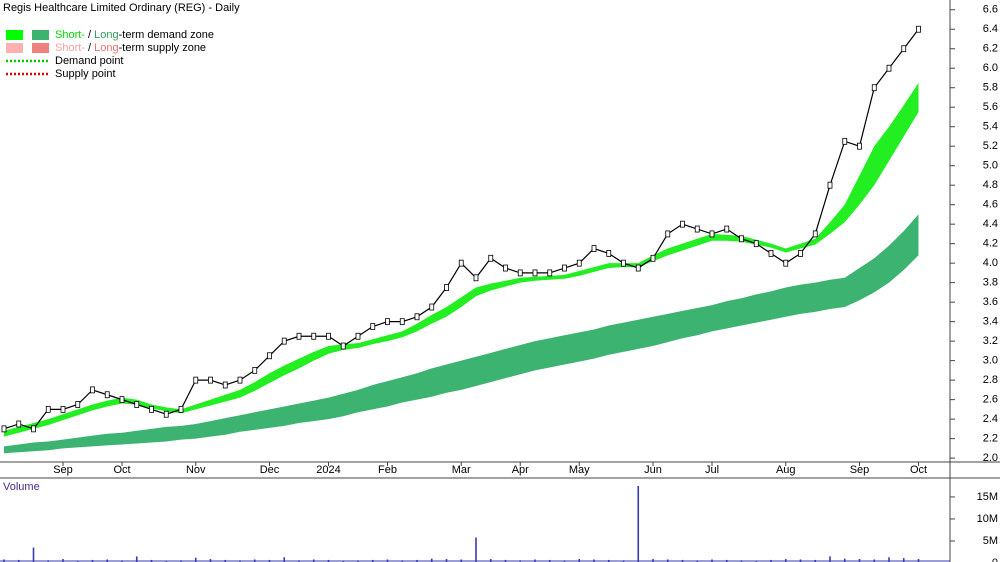  What do you see at coordinates (166, 35) in the screenshot?
I see `legend-text: -term demand zone` at bounding box center [166, 35].